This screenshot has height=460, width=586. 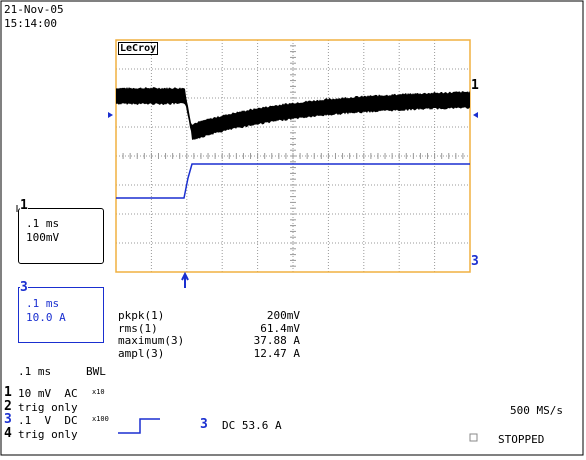 What do you see at coordinates (48, 420) in the screenshot?
I see `channel-setting: .1 V DC` at bounding box center [48, 420].